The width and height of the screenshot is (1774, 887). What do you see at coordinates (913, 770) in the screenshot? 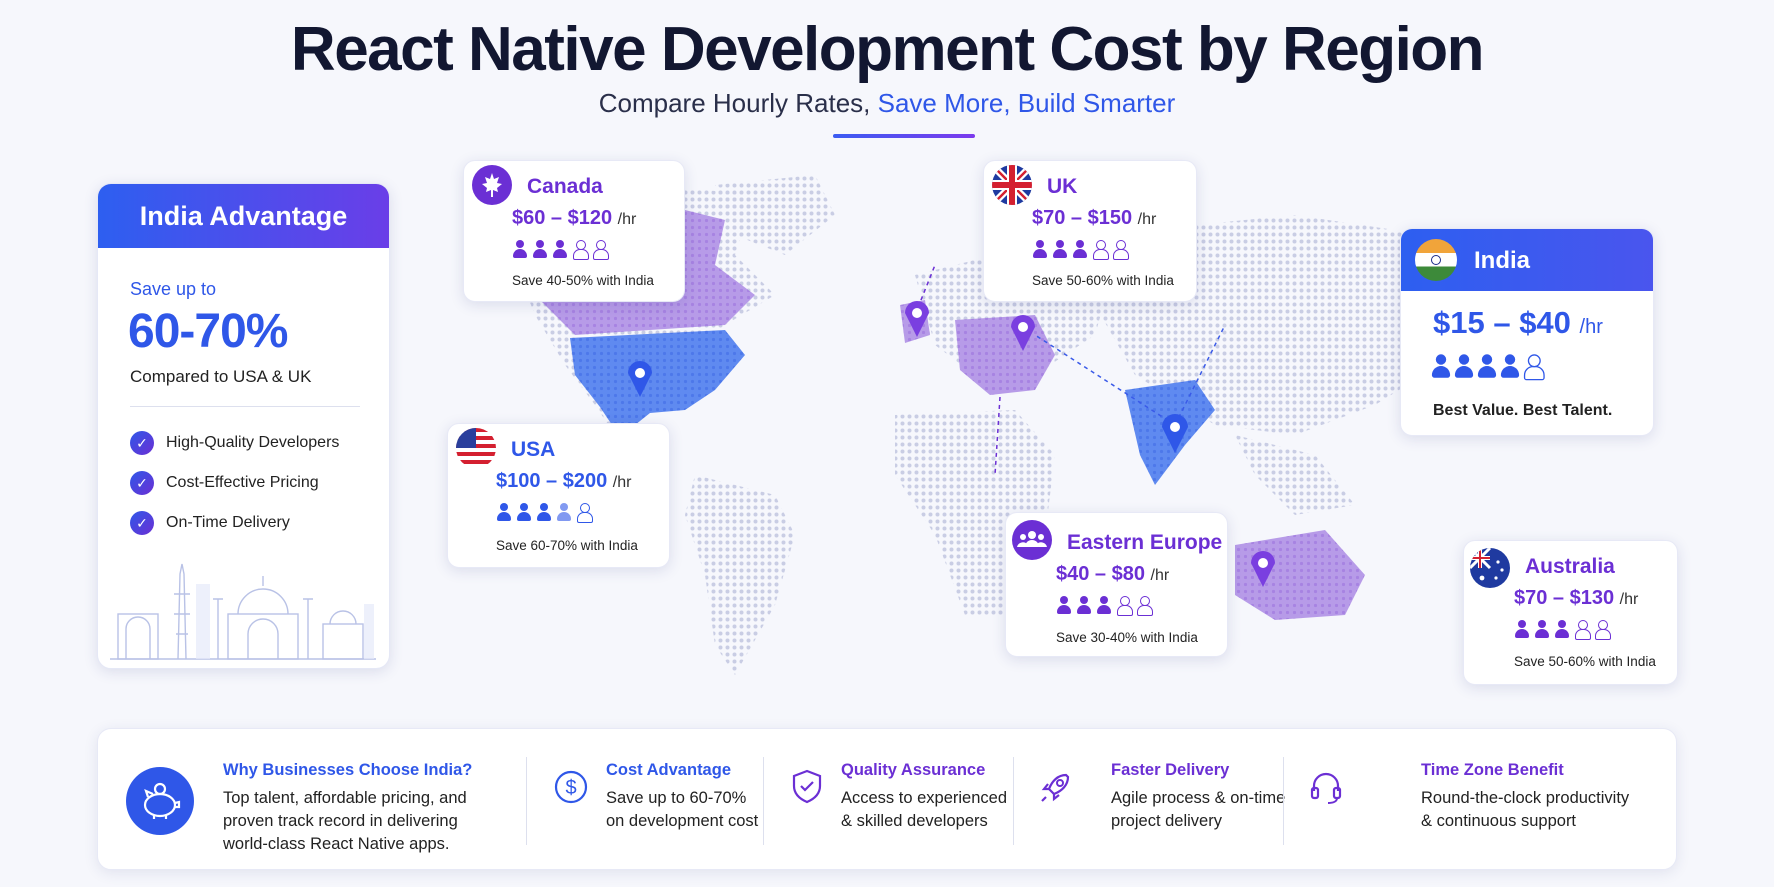
I see `quality-title: Quality Assurance` at bounding box center [913, 770].